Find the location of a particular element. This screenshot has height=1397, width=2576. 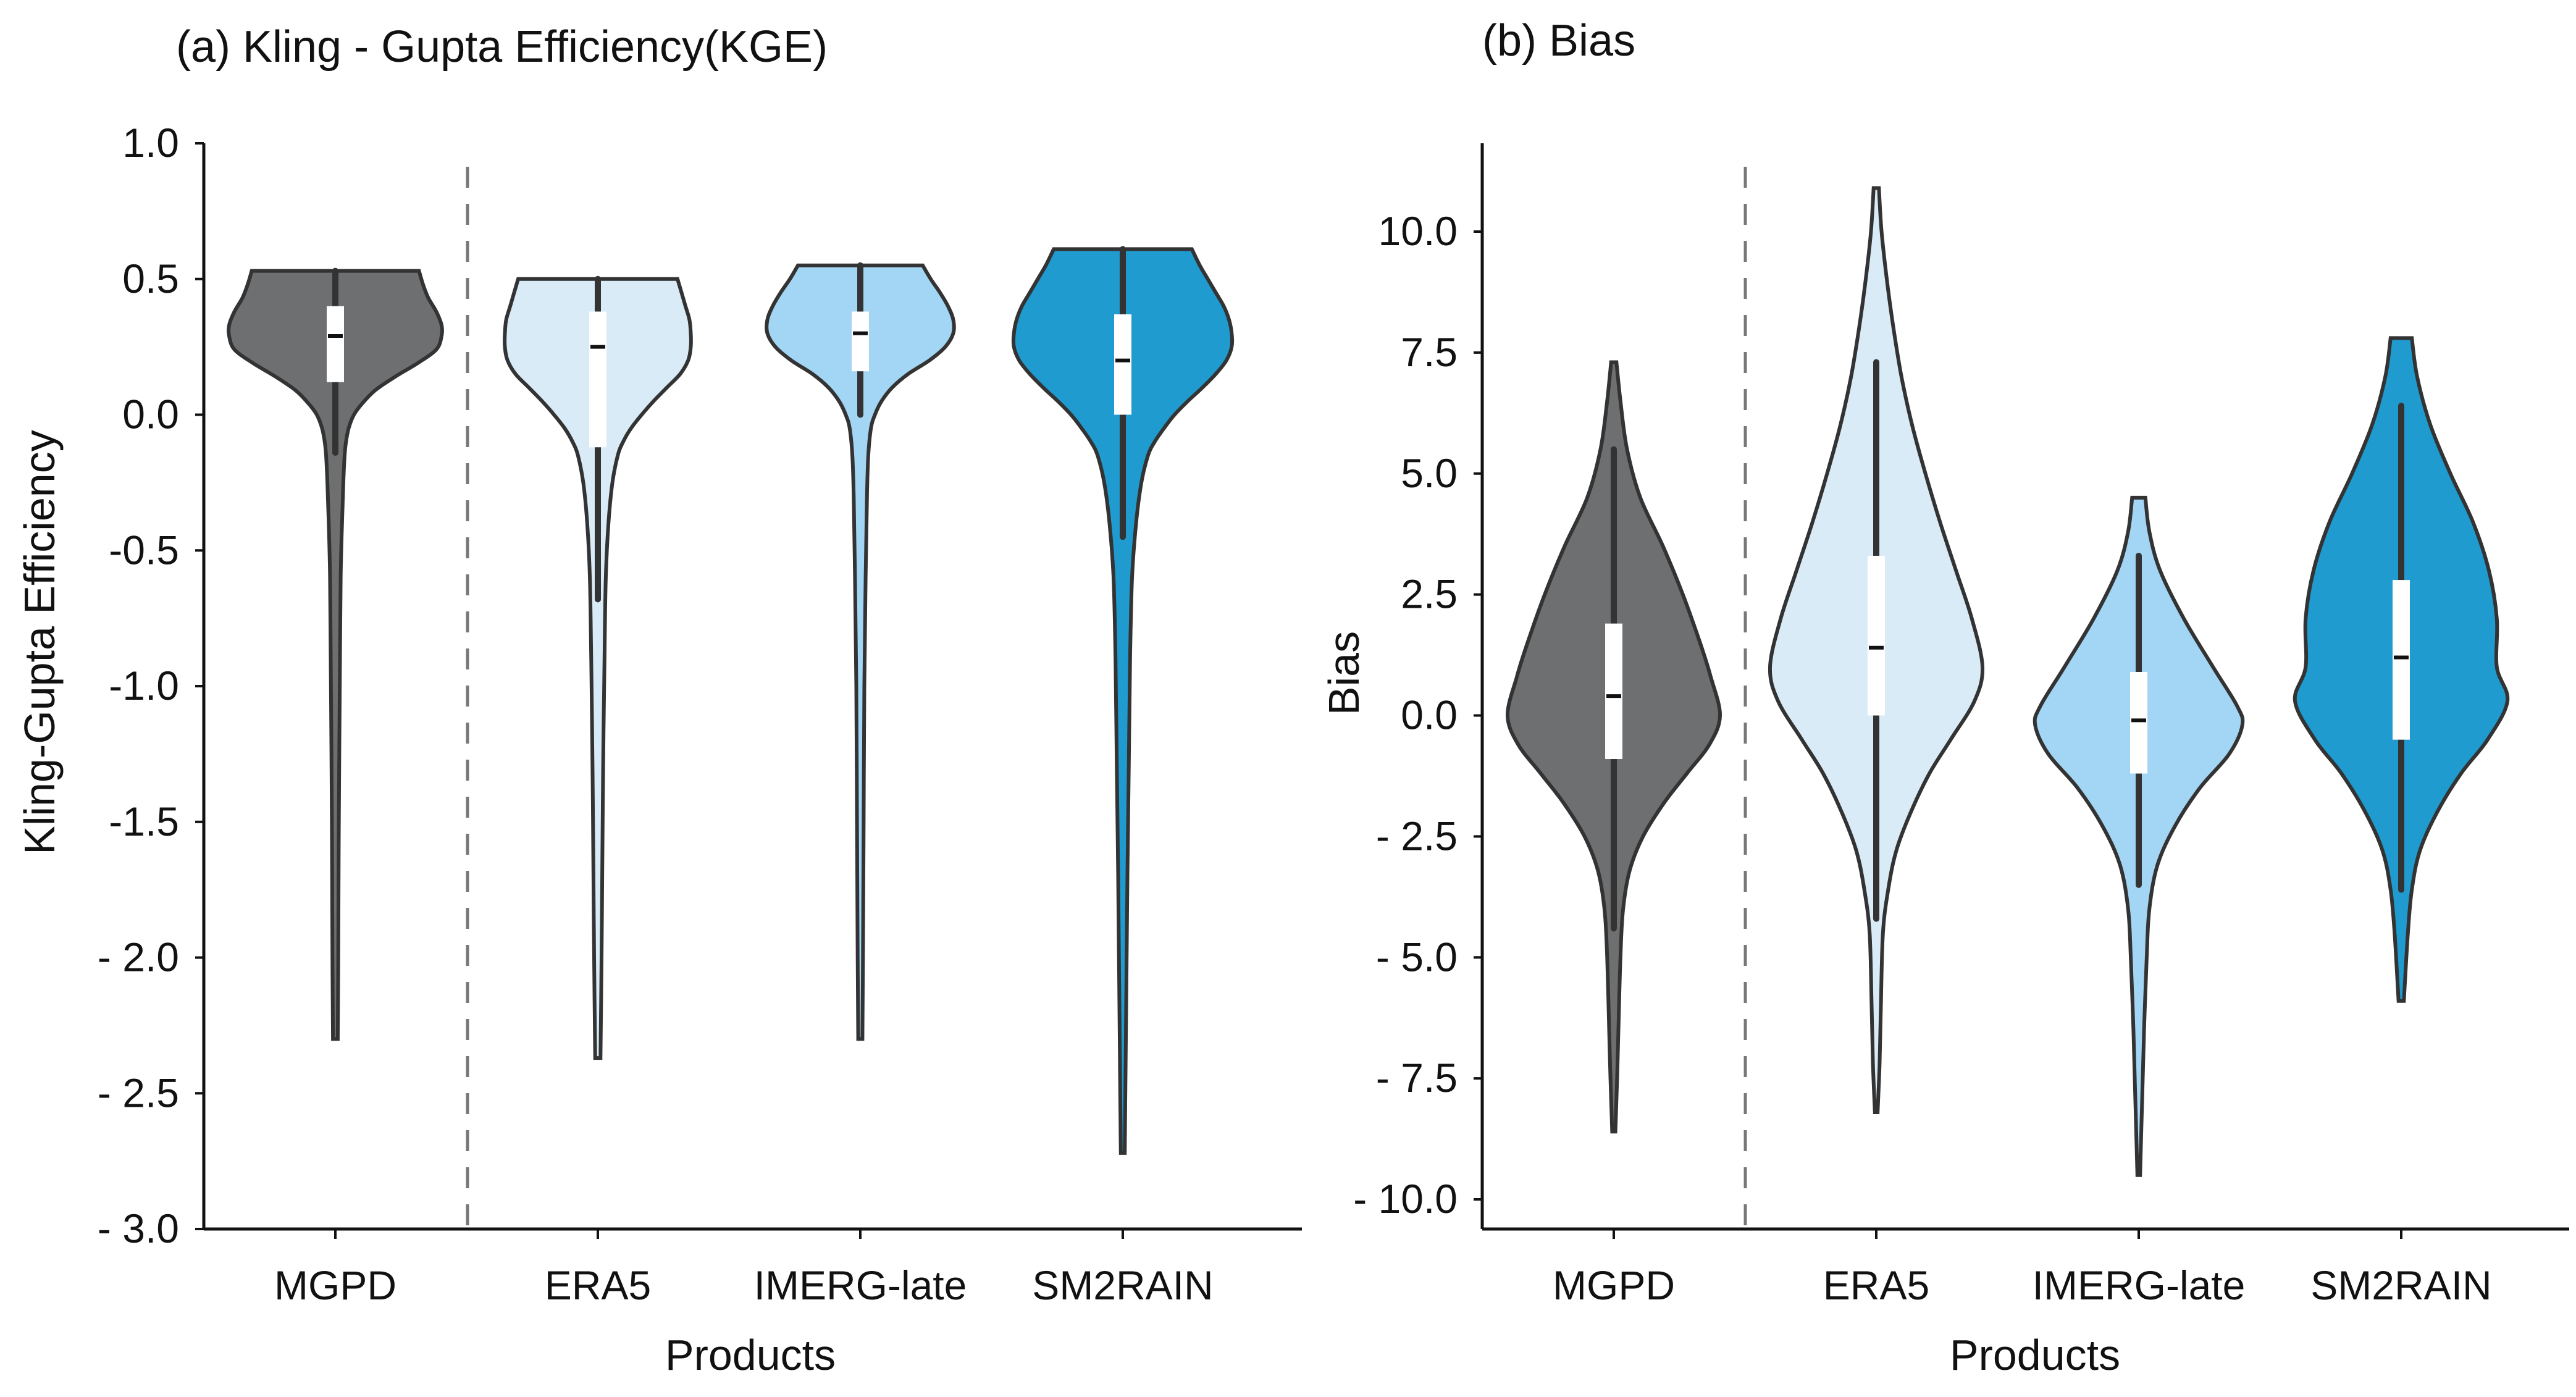

panel-a-x-ticks: MGPD ERA5 IMERG-late SM2RAIN is located at coordinates (744, 1269).